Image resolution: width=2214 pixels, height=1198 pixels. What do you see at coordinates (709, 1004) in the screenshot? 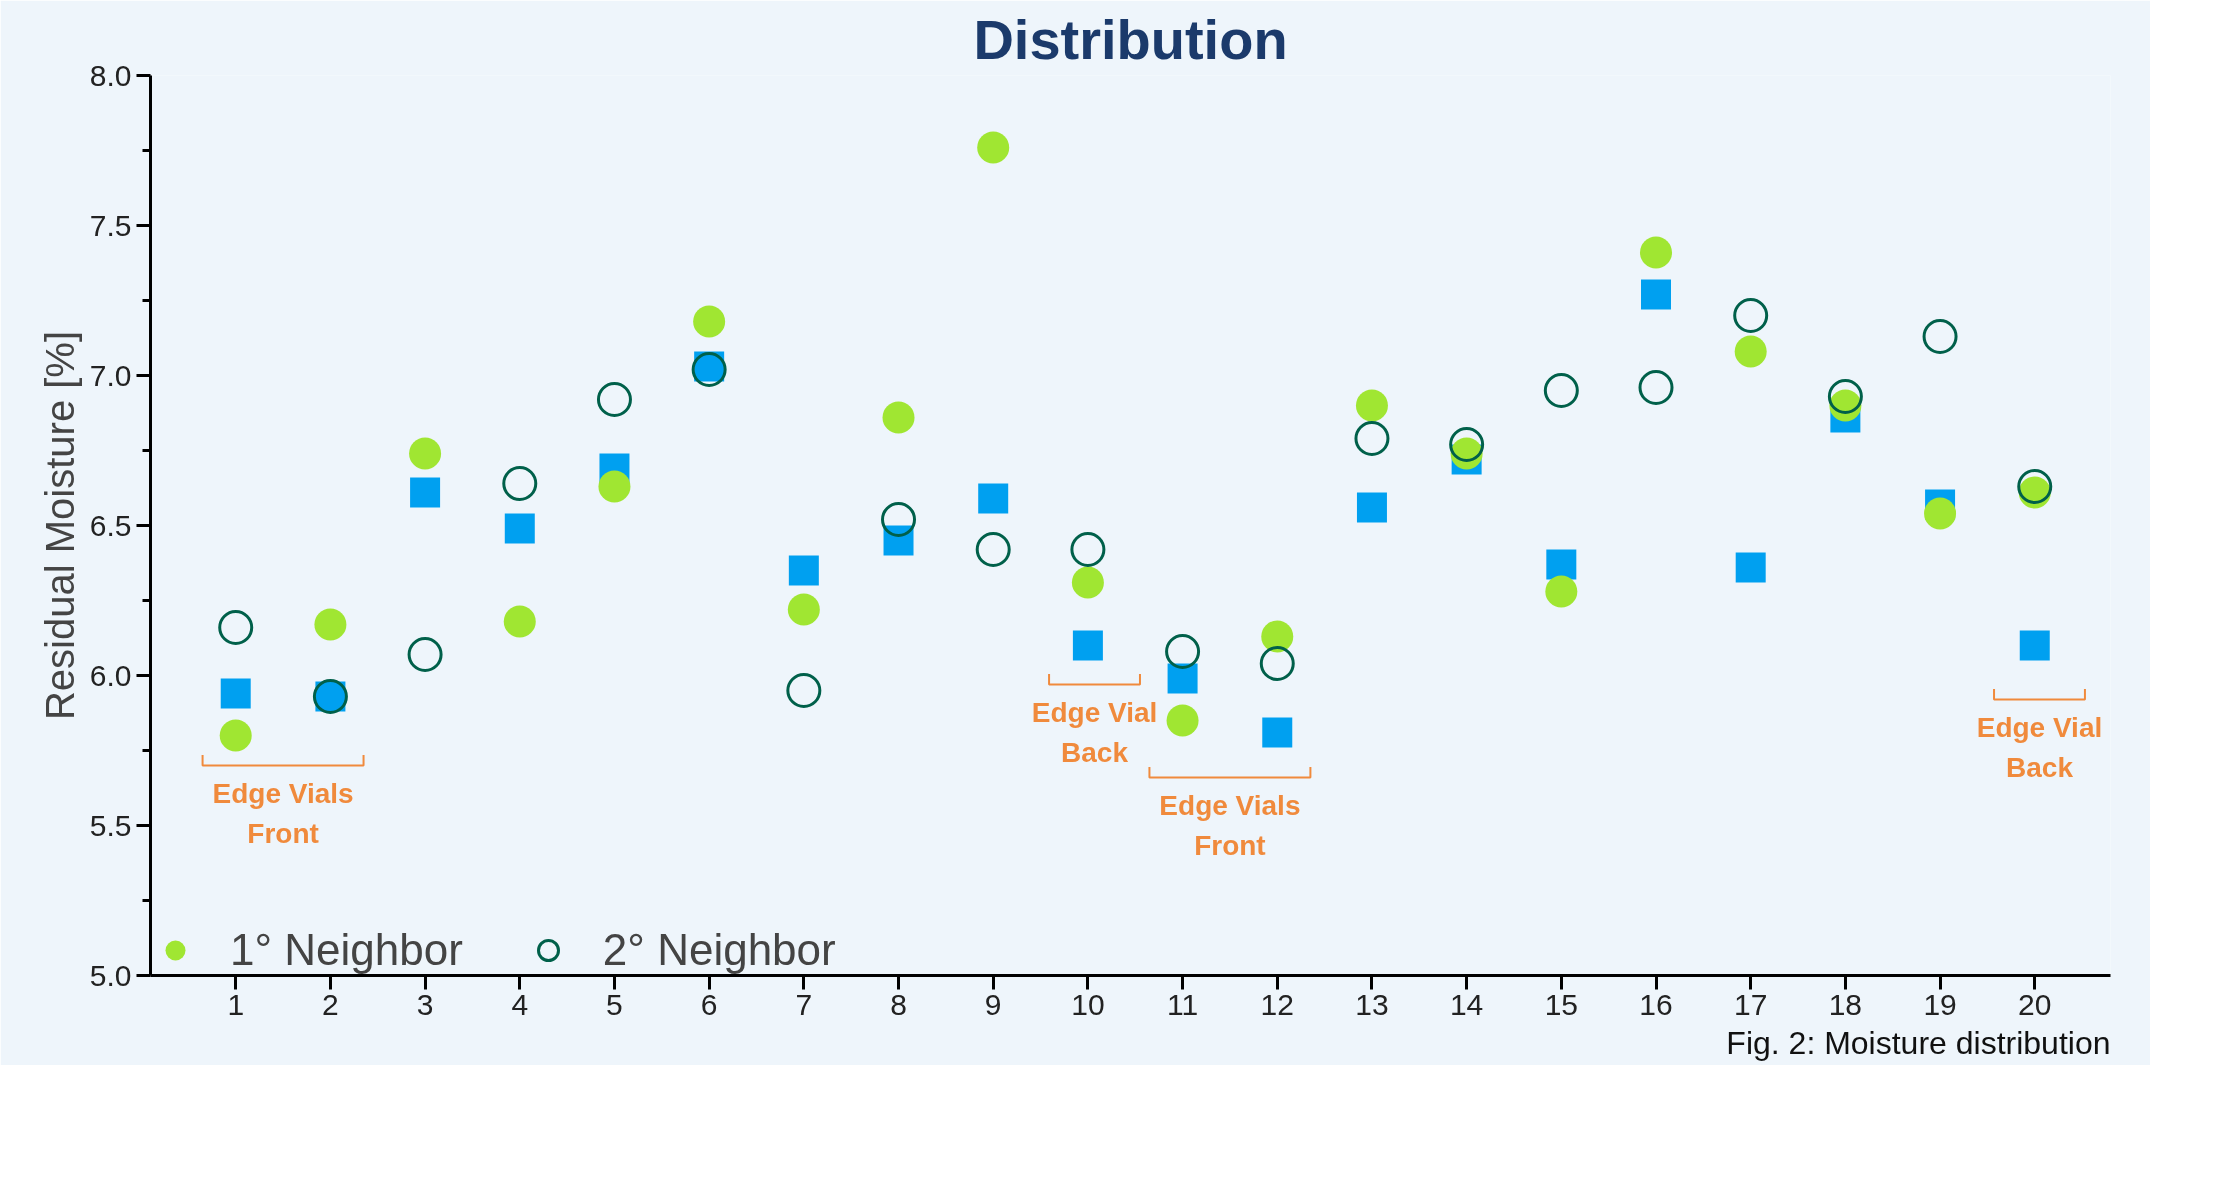
I see `x-tick-label: 6` at bounding box center [709, 1004].